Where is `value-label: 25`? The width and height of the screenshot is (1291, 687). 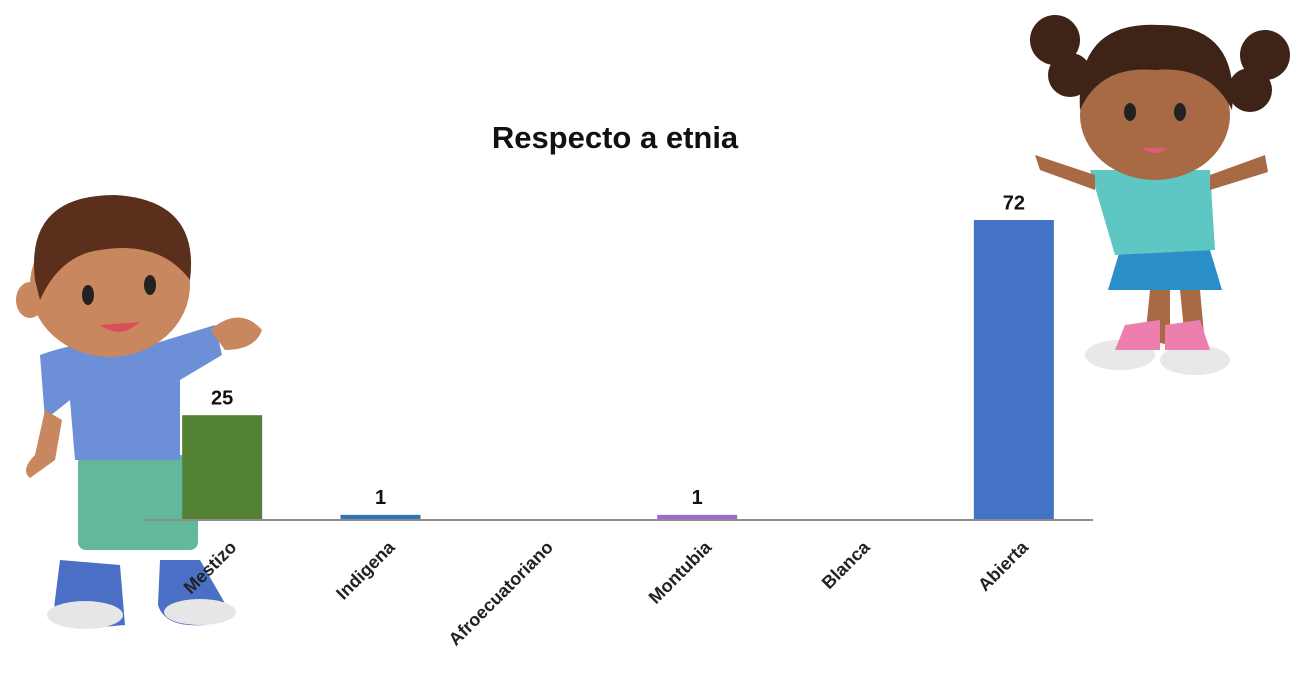
value-label: 25 is located at coordinates (222, 398).